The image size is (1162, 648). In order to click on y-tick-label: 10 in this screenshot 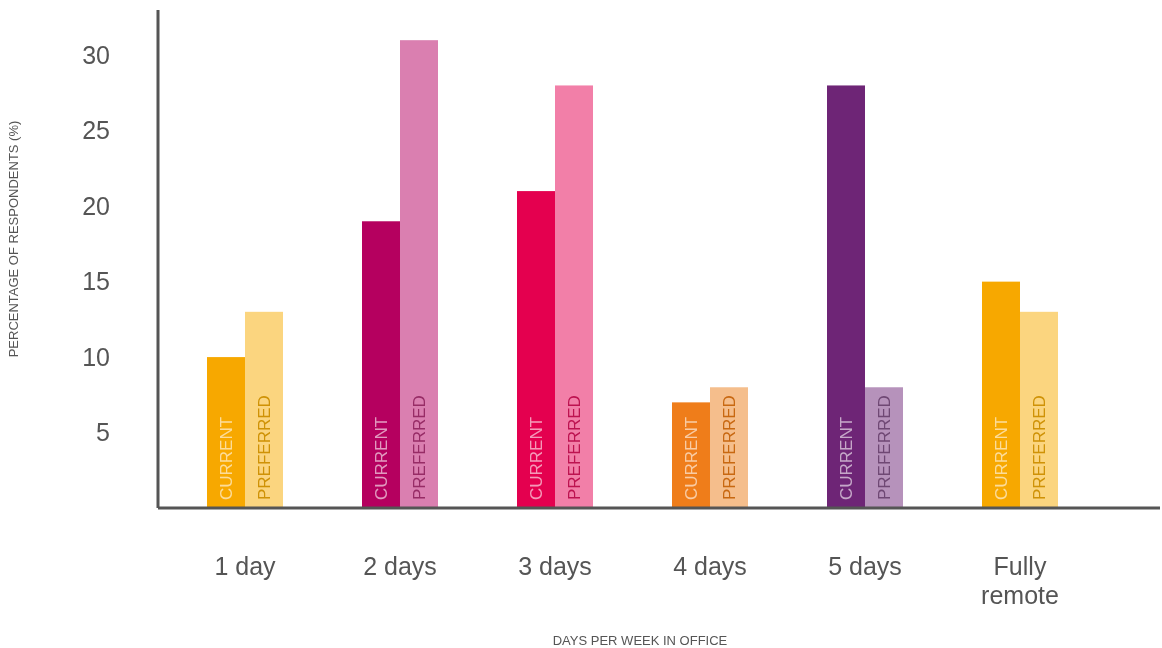, I will do `click(96, 356)`.